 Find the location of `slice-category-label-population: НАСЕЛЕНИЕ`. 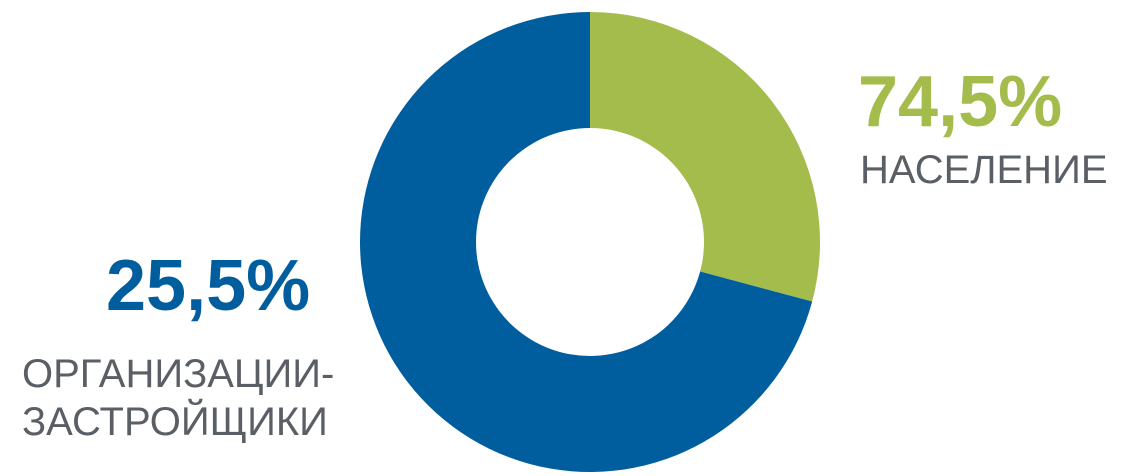

slice-category-label-population: НАСЕЛЕНИЕ is located at coordinates (984, 170).